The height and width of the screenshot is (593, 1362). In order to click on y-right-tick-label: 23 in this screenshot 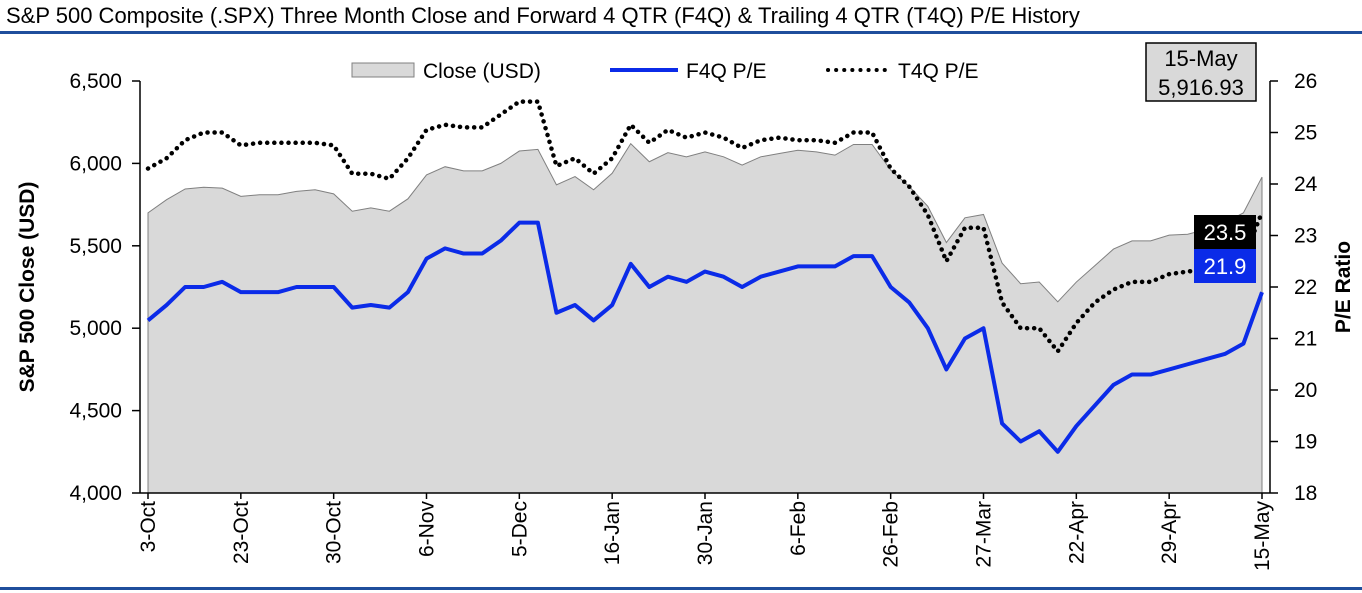, I will do `click(1305, 236)`.